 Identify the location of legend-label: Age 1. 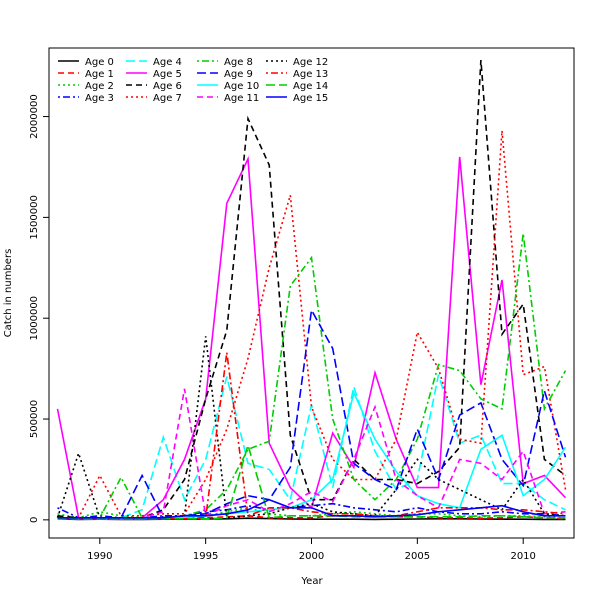
(99, 74).